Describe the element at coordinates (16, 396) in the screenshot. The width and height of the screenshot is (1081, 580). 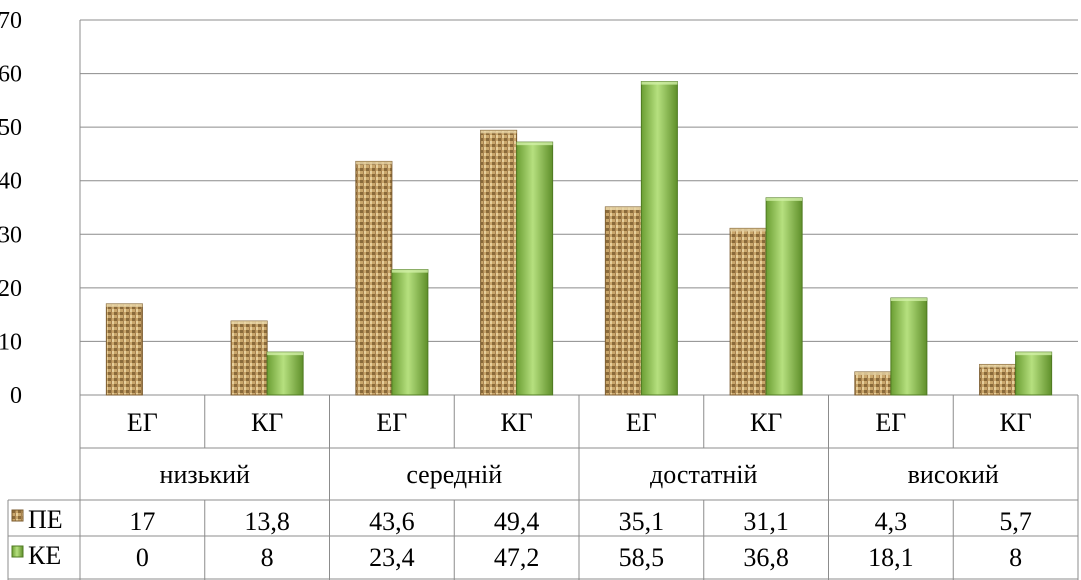
I see `y-tick-label: 0` at that location.